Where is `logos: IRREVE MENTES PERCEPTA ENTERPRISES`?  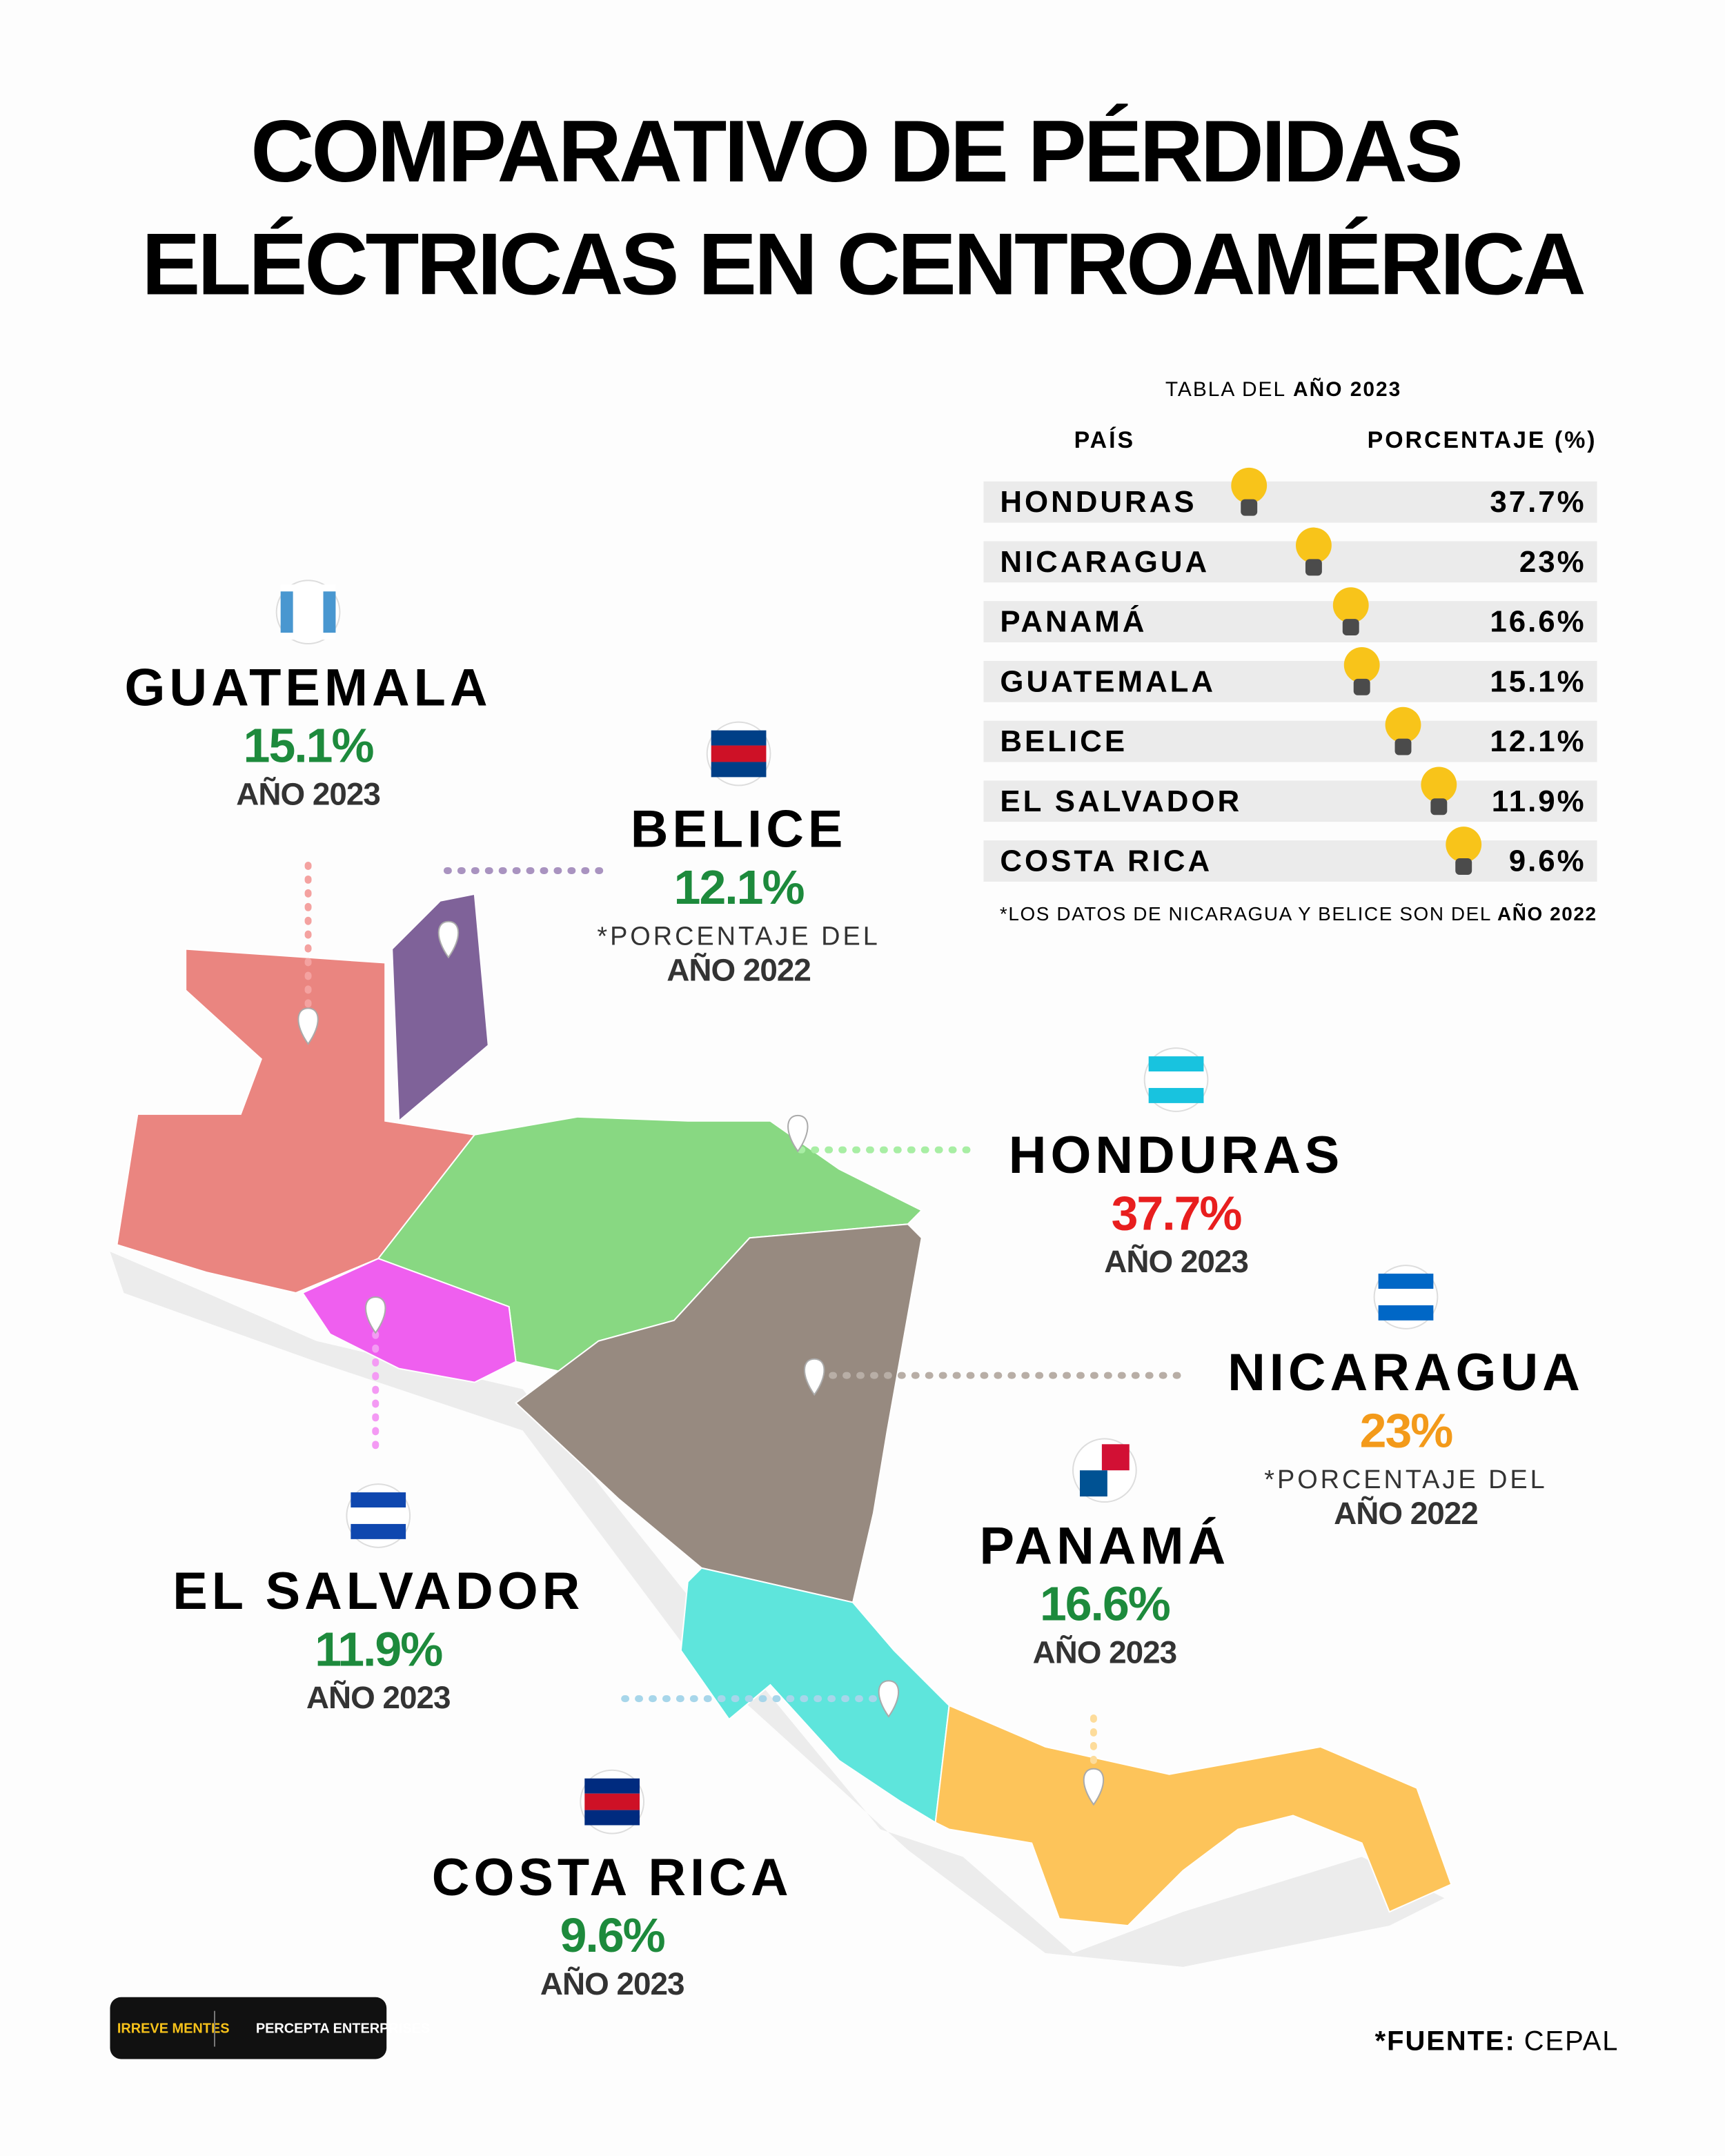
logos: IRREVE MENTES PERCEPTA ENTERPRISES is located at coordinates (270, 2028).